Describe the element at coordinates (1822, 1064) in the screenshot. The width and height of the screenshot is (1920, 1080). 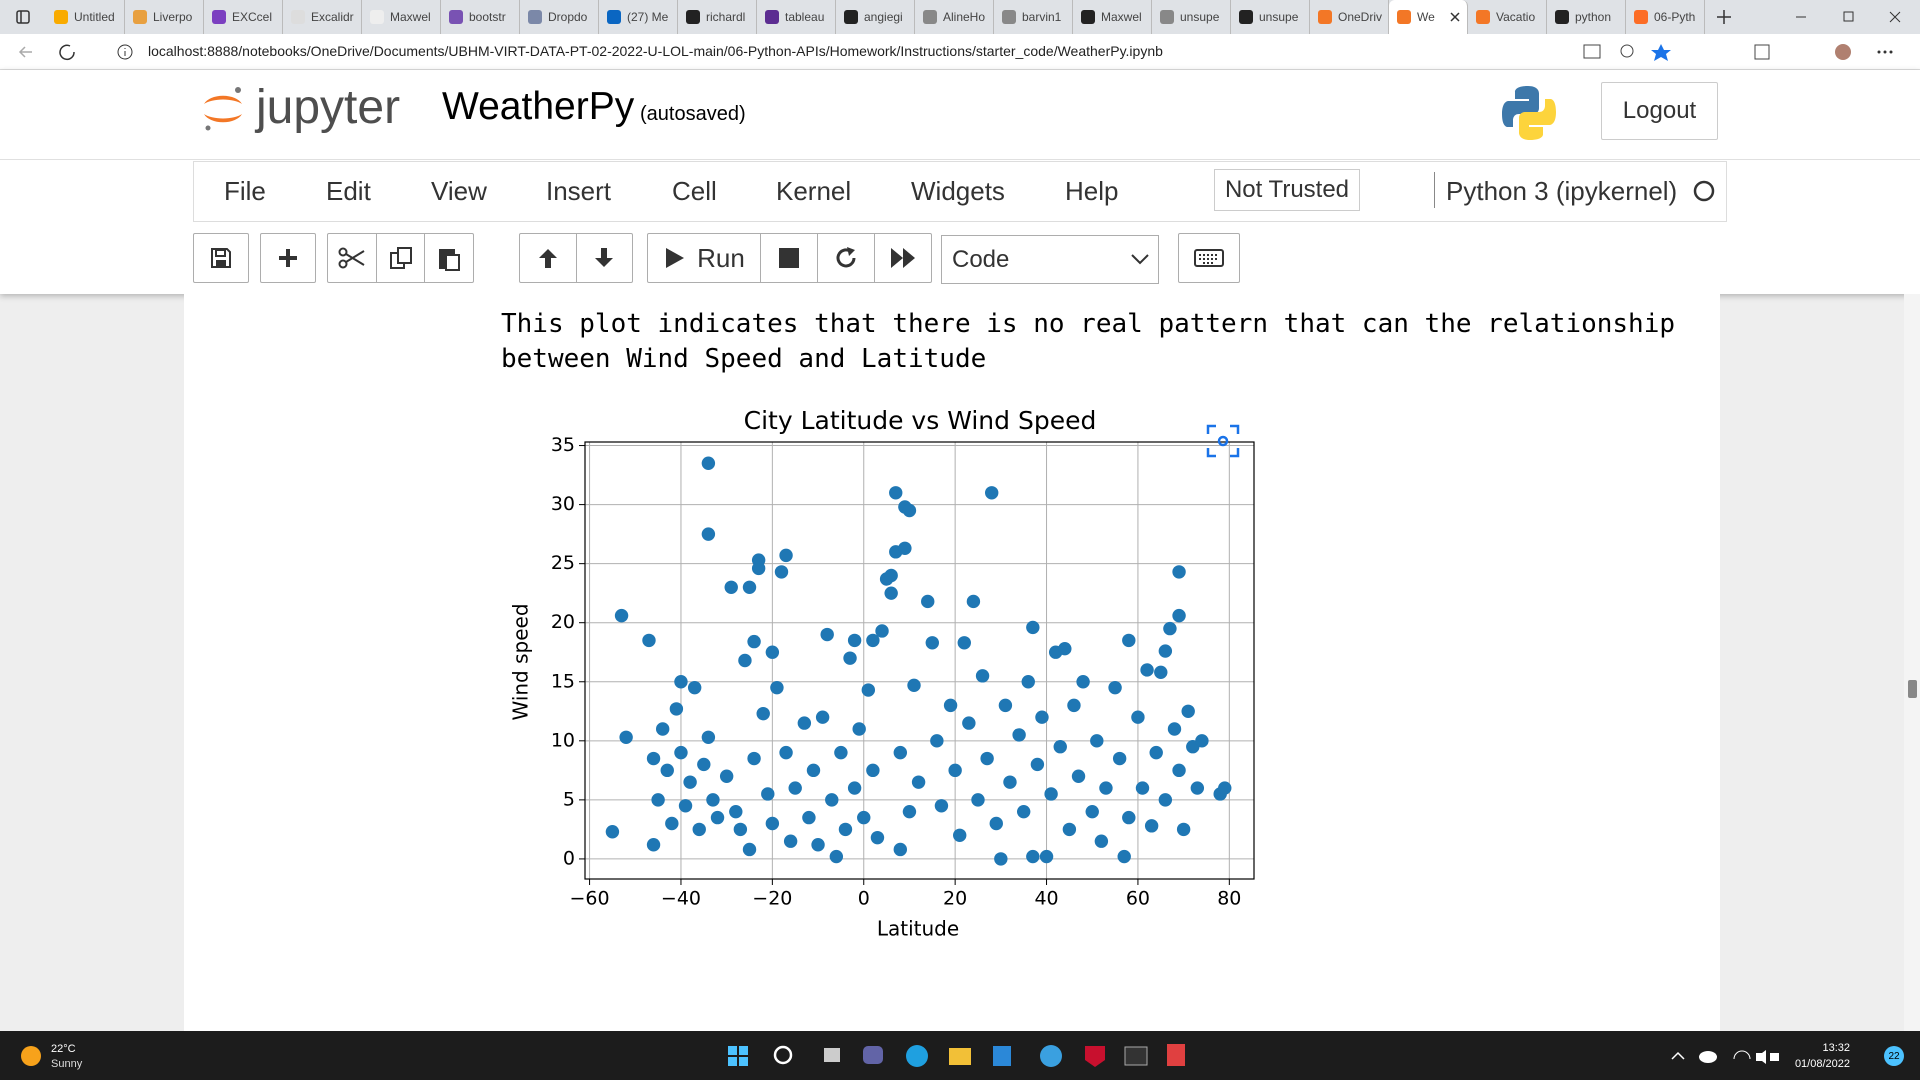
I see `clock-date: 01/08/2022` at that location.